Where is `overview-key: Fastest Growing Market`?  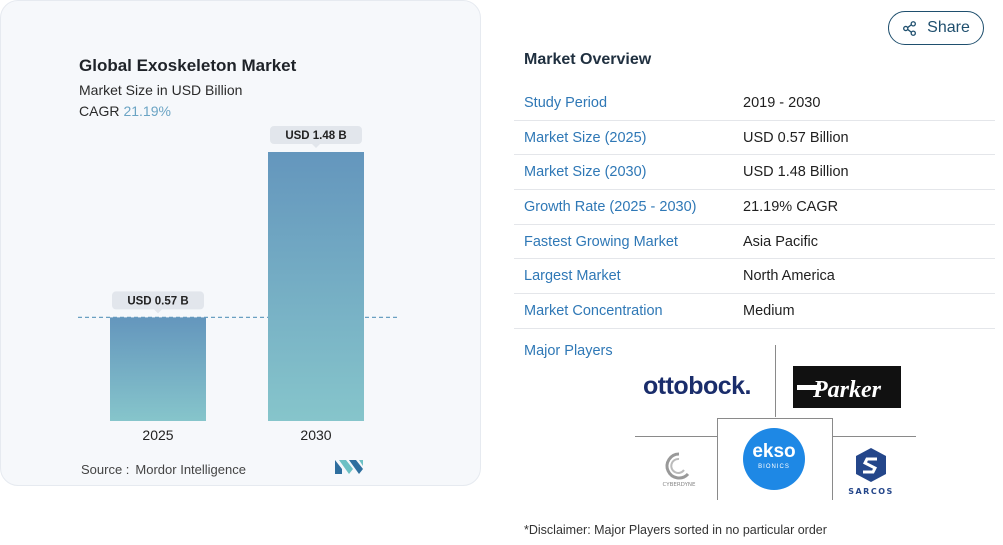
overview-key: Fastest Growing Market is located at coordinates (601, 241).